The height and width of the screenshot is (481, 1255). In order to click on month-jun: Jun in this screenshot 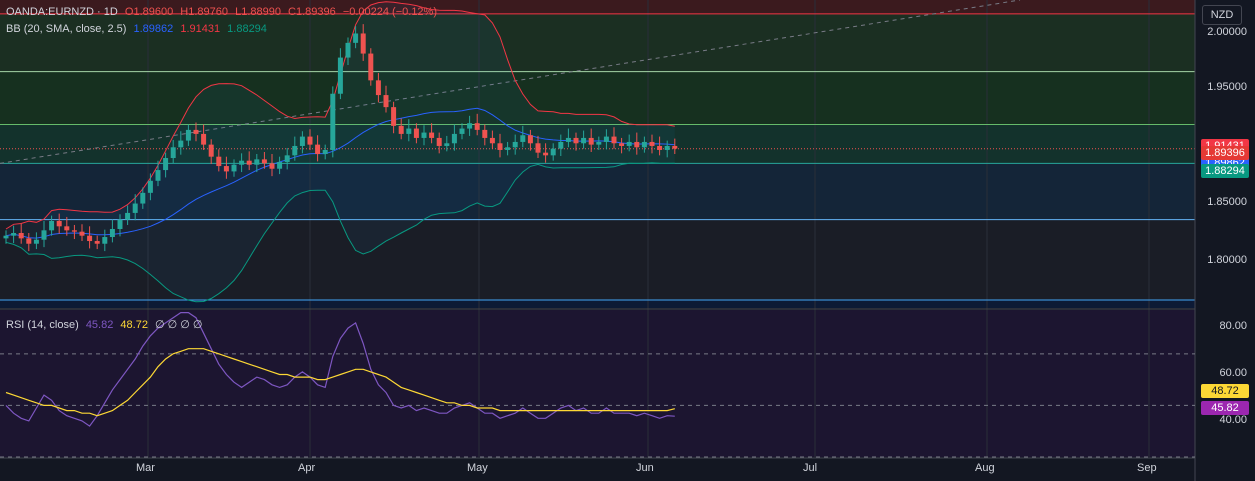, I will do `click(645, 468)`.